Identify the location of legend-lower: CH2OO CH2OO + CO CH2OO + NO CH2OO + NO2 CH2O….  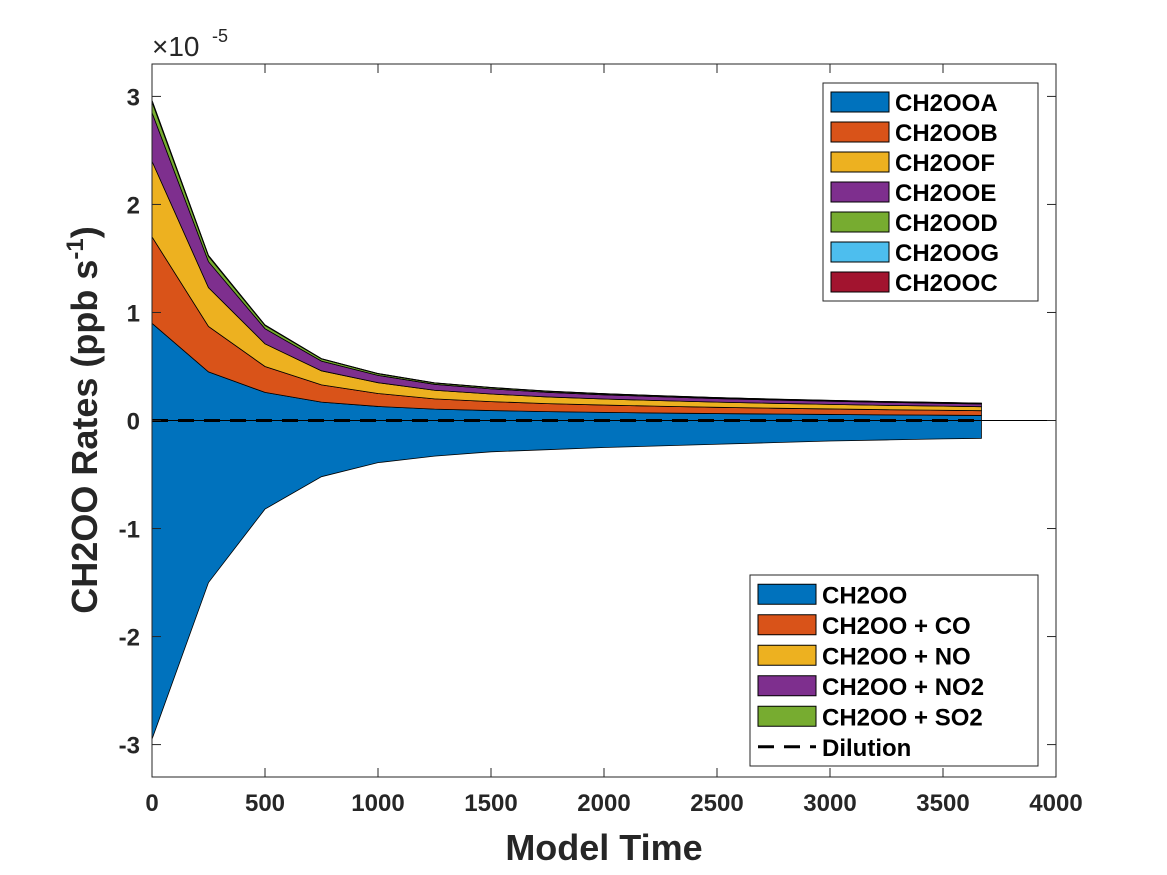
(894, 670).